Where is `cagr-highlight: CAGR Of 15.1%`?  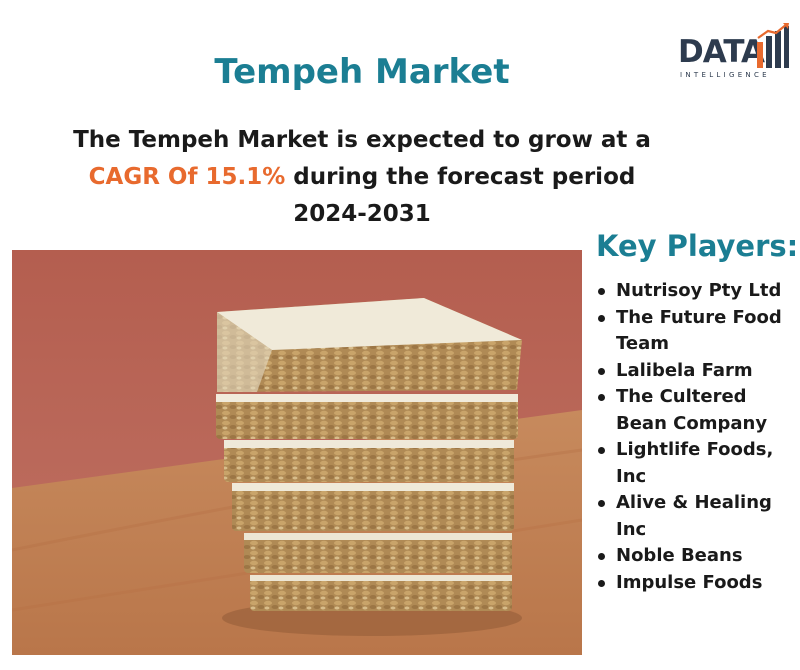
cagr-highlight: CAGR Of 15.1% is located at coordinates (187, 177).